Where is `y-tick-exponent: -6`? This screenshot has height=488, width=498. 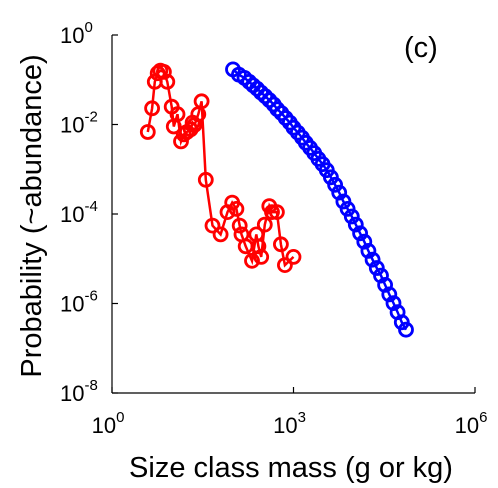
y-tick-exponent: -6 is located at coordinates (90, 296).